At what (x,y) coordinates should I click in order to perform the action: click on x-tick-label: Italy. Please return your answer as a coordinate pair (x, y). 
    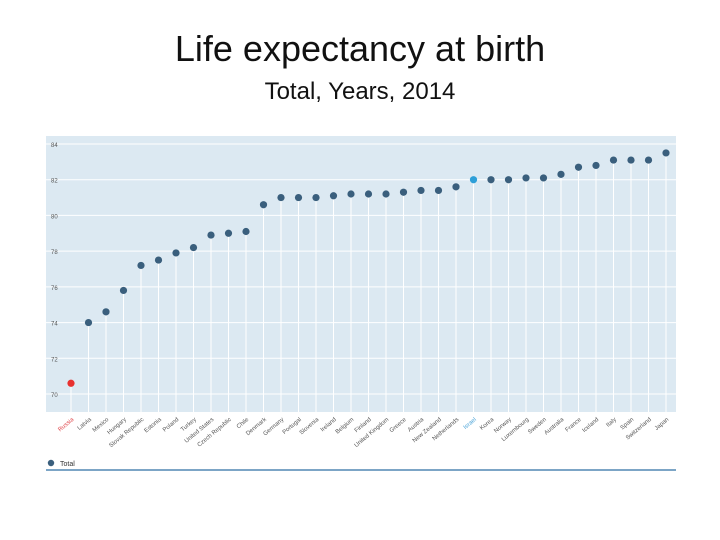
    Looking at the image, I should click on (611, 423).